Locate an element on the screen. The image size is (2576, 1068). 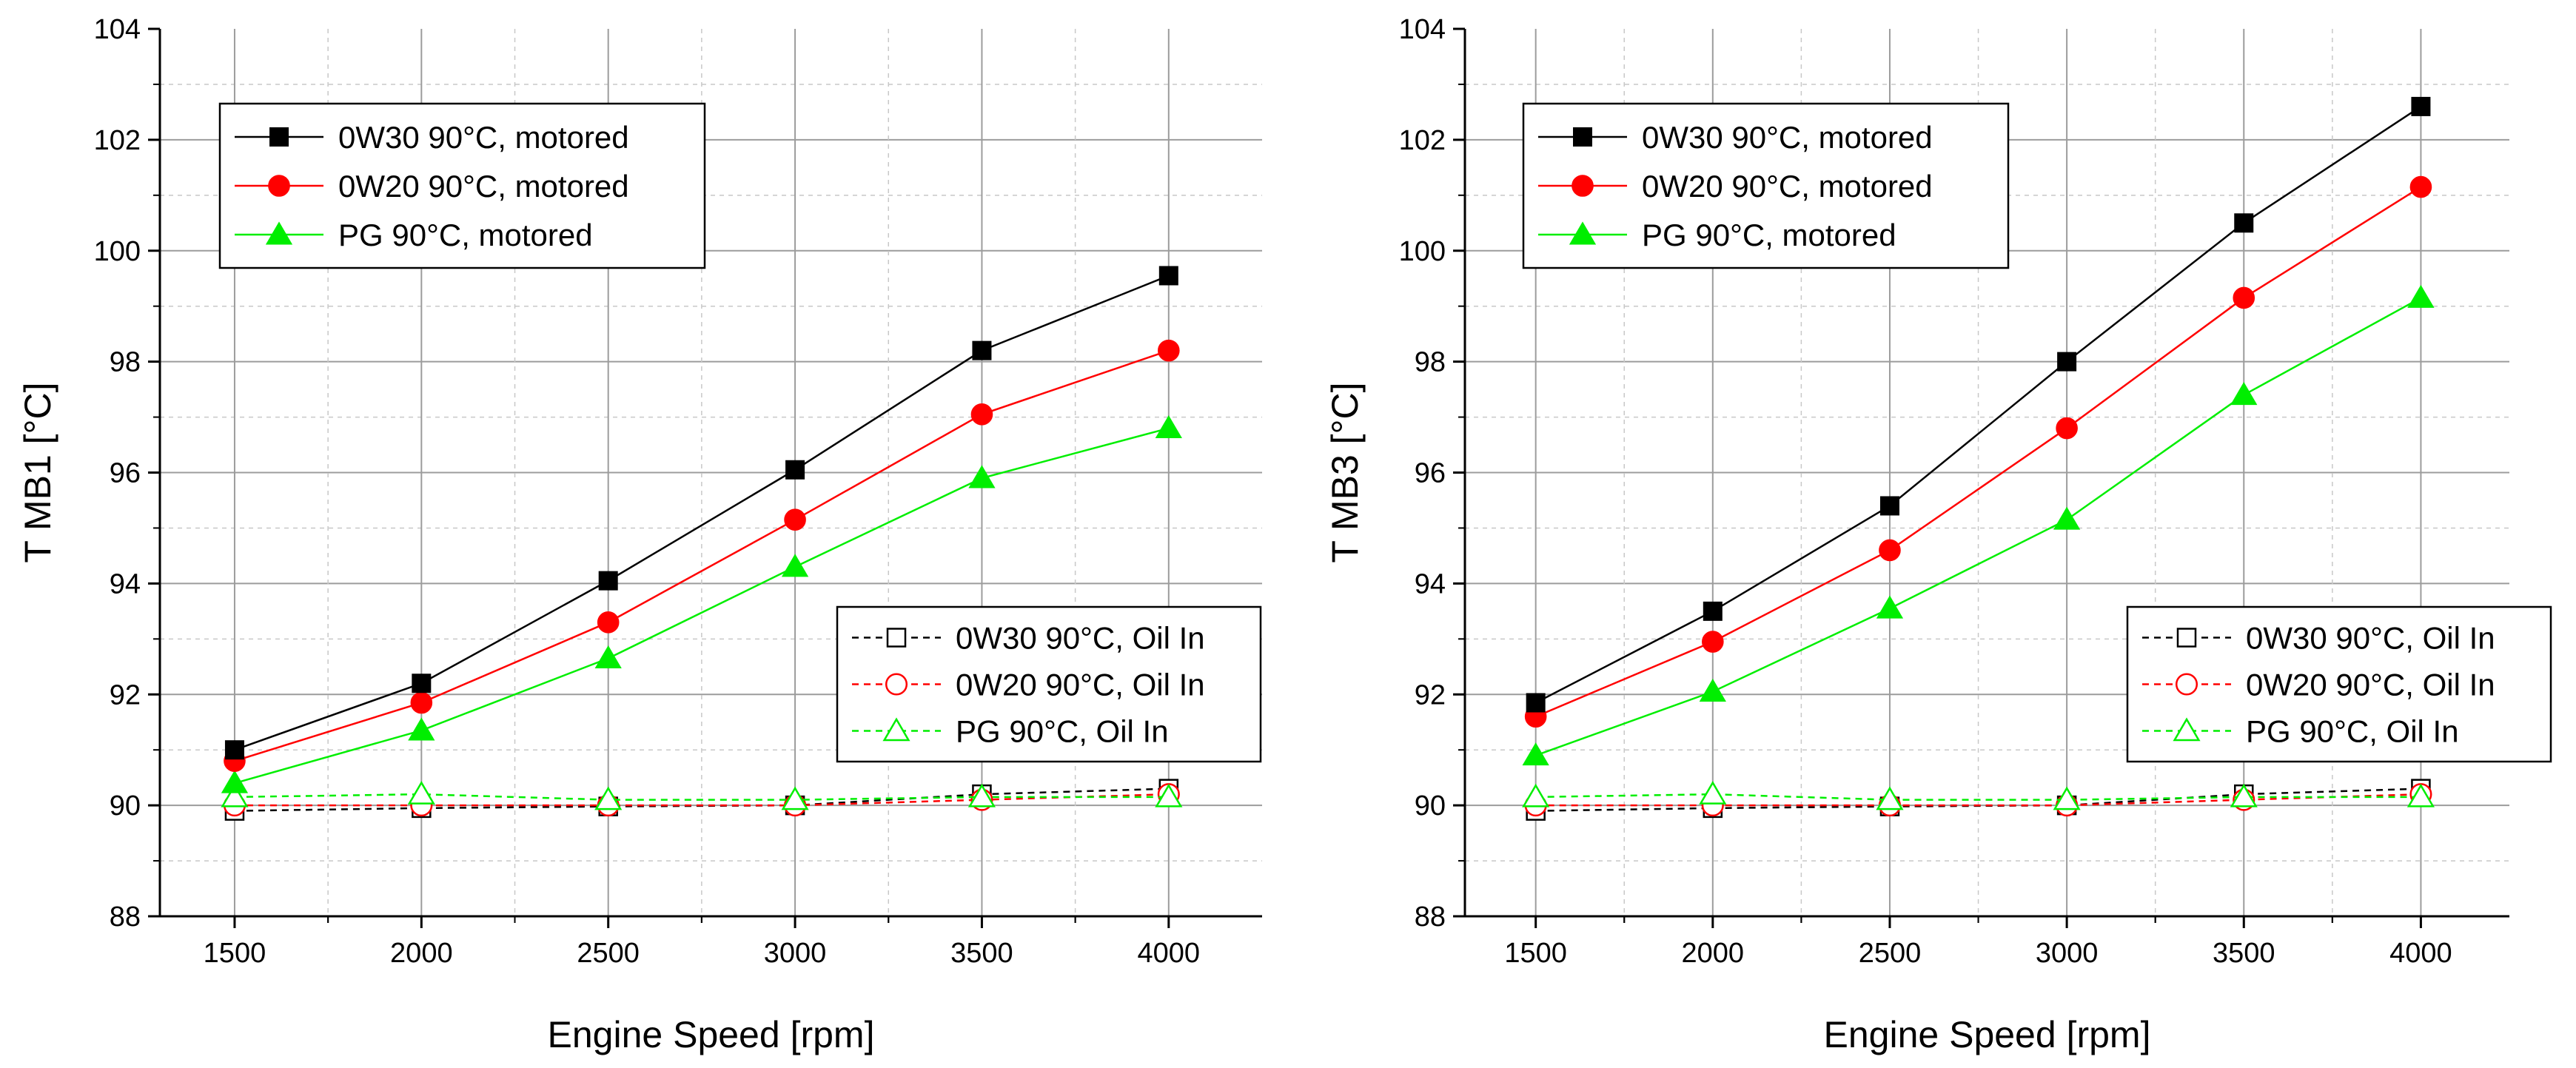
y-axis-title: T MB3 [°C] is located at coordinates (1345, 472).